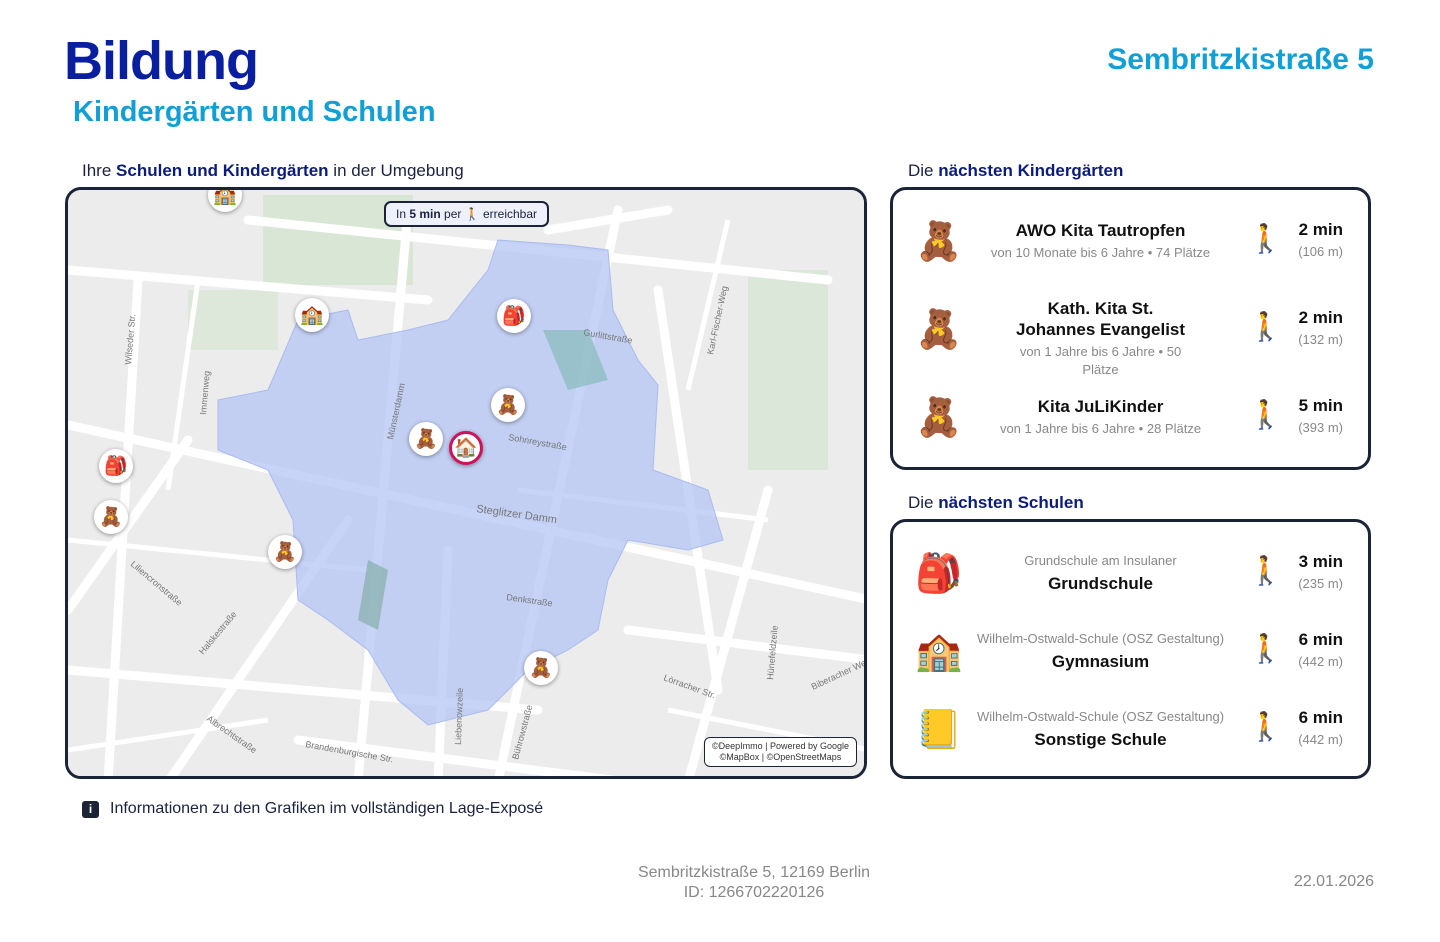  Describe the element at coordinates (1100, 319) in the screenshot. I see `kita-name: Kath. Kita St. Johannes Evangelist` at that location.